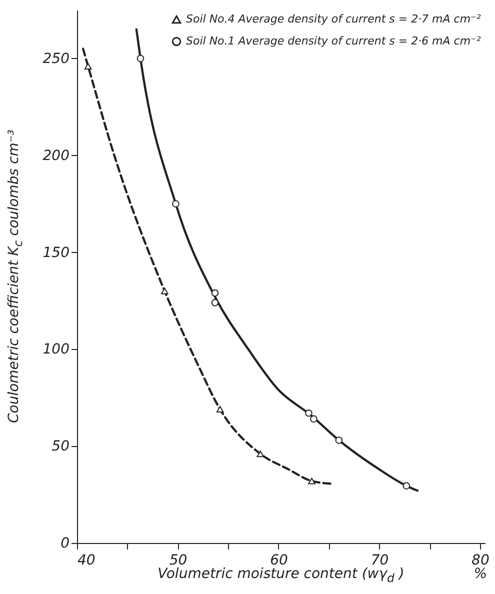 This screenshot has height=594, width=495. What do you see at coordinates (56, 58) in the screenshot?
I see `y-tick-label: 250` at bounding box center [56, 58].